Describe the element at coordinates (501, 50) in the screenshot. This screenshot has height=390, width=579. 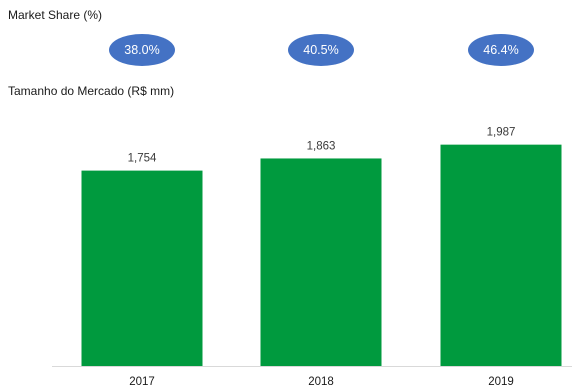
I see `market-share-badge-2019: 46.4%` at that location.